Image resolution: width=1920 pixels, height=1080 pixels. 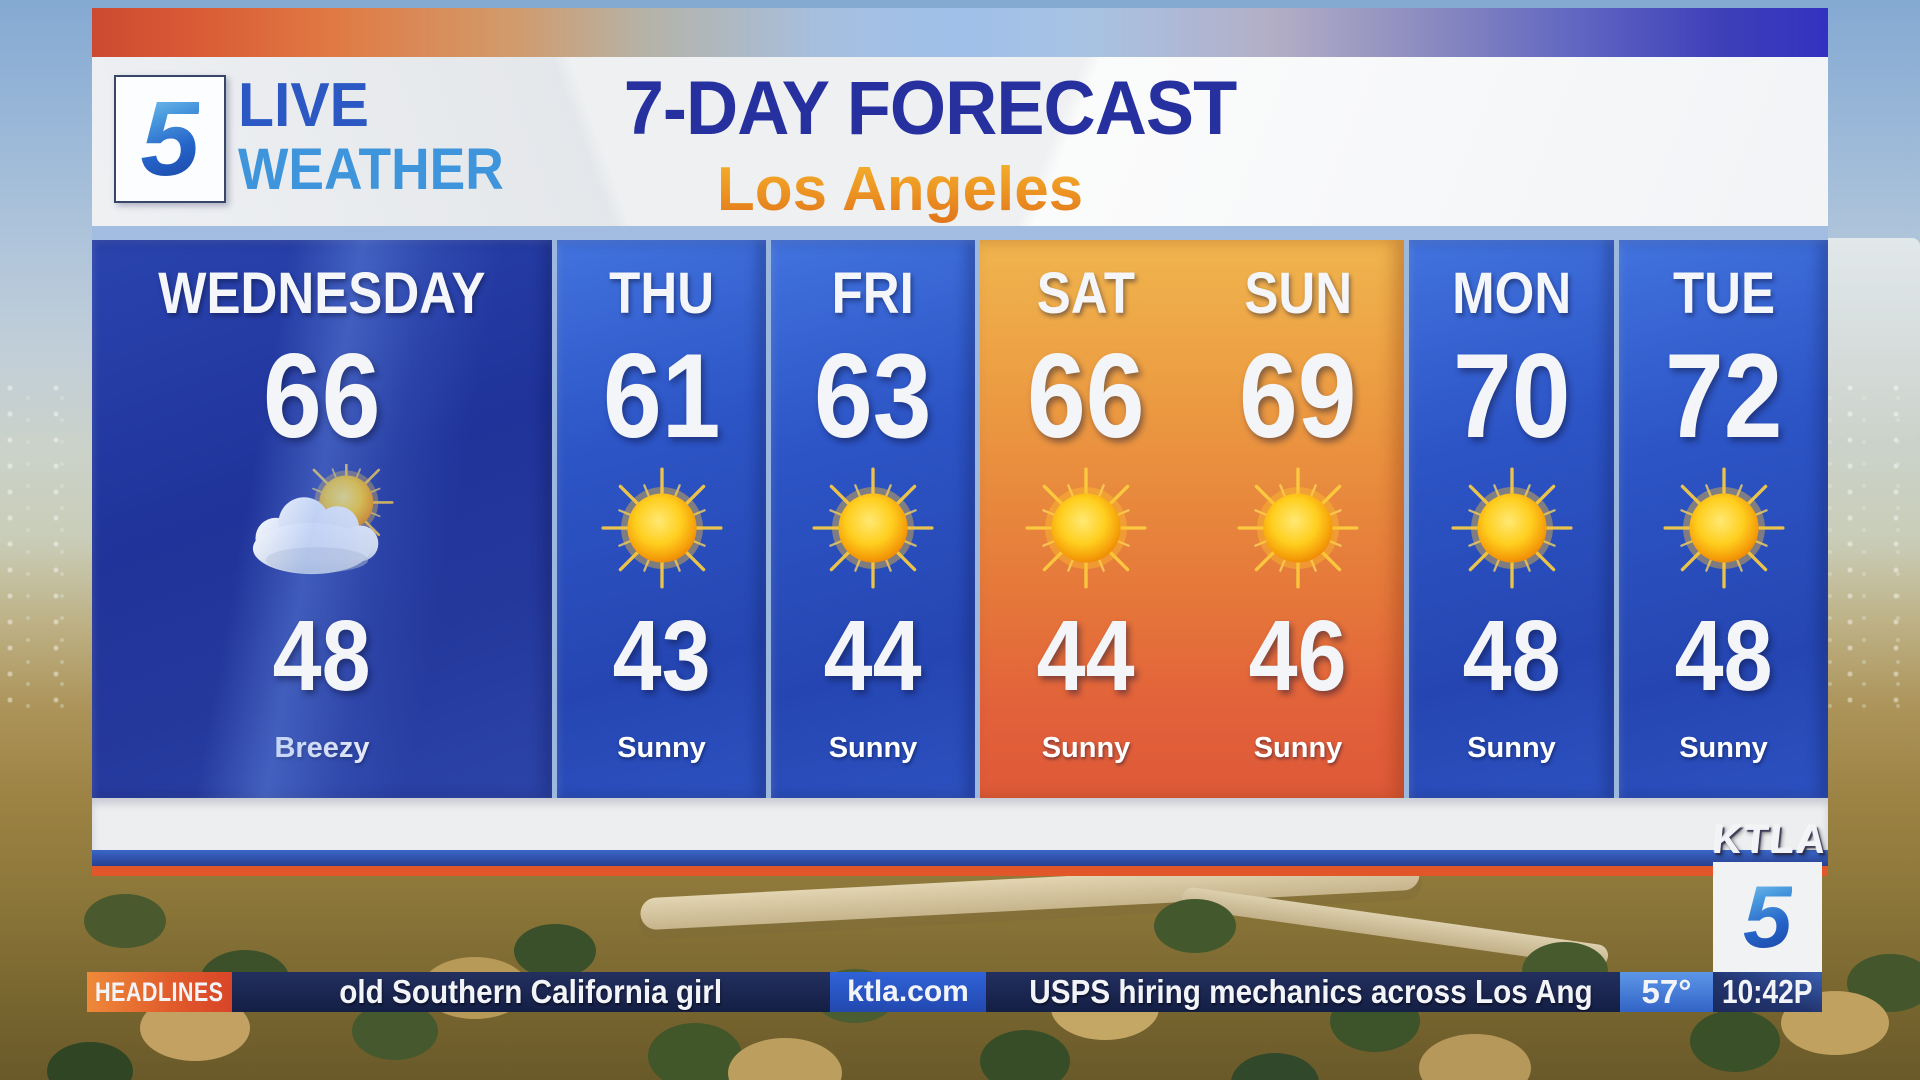 I want to click on channel-5-logo: 5, so click(x=170, y=139).